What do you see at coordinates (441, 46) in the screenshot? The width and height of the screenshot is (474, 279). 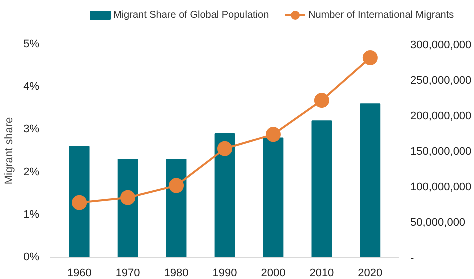 I see `y2-tick-label: 300,000,000` at bounding box center [441, 46].